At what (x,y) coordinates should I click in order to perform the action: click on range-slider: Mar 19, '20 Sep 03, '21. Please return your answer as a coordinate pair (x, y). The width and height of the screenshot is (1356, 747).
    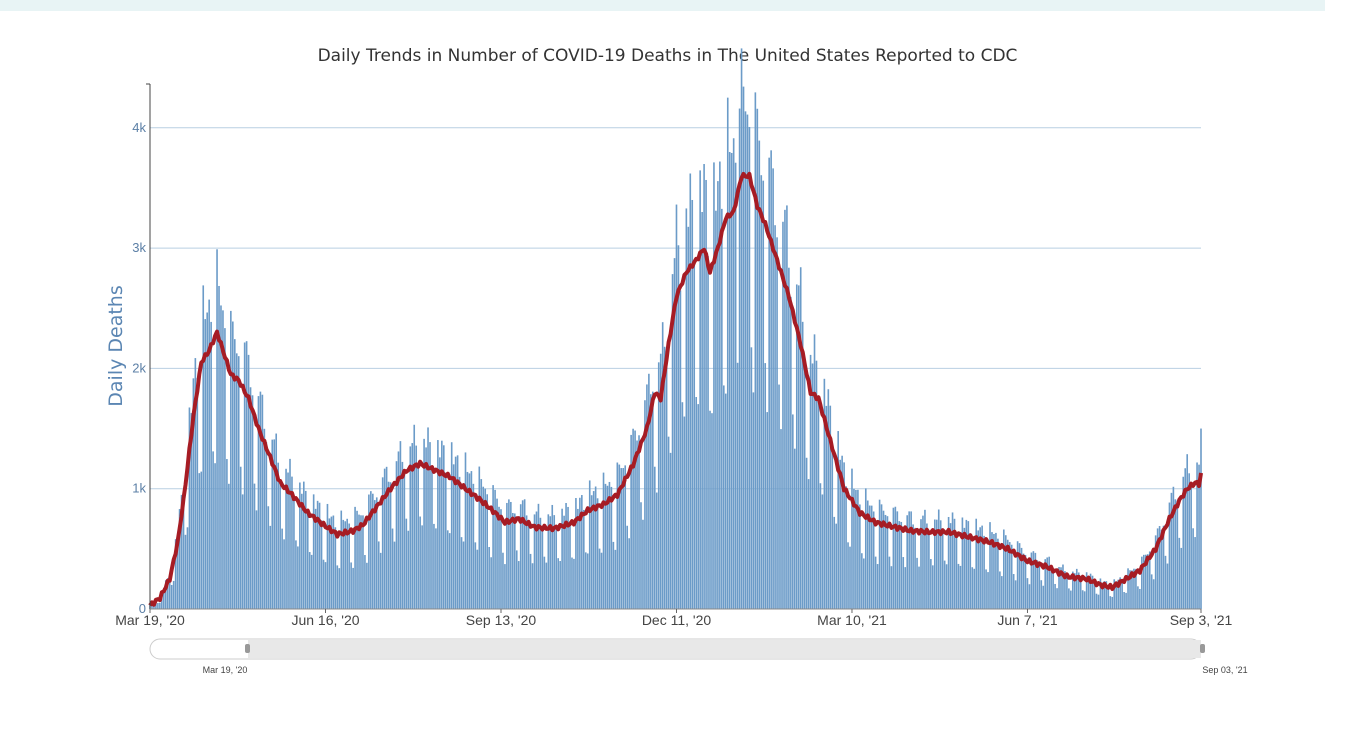
    Looking at the image, I should click on (698, 656).